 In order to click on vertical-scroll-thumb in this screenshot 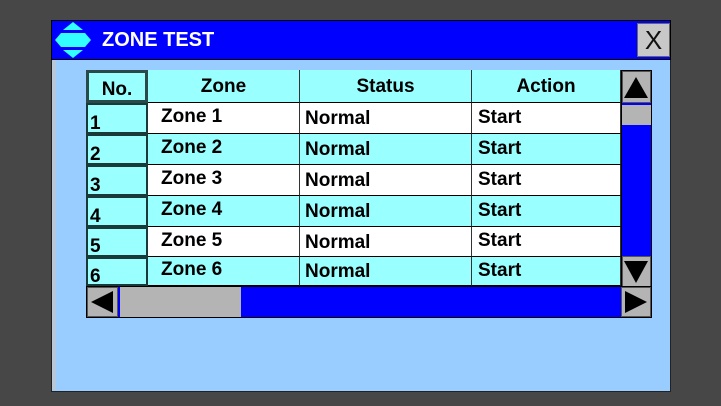, I will do `click(636, 115)`.